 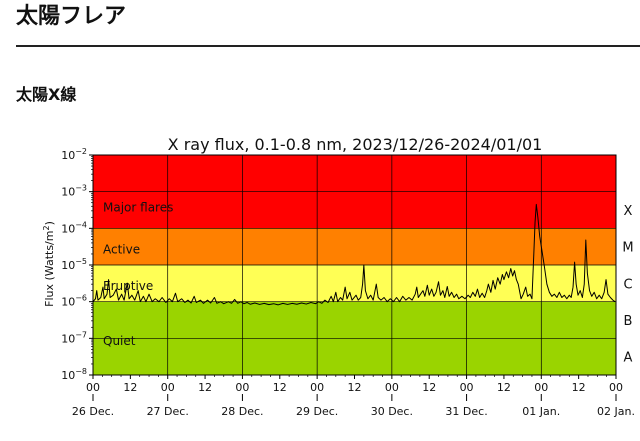 I want to click on y-axis-ticks: 10−810−710−610−510−410−310−2, so click(x=77, y=264).